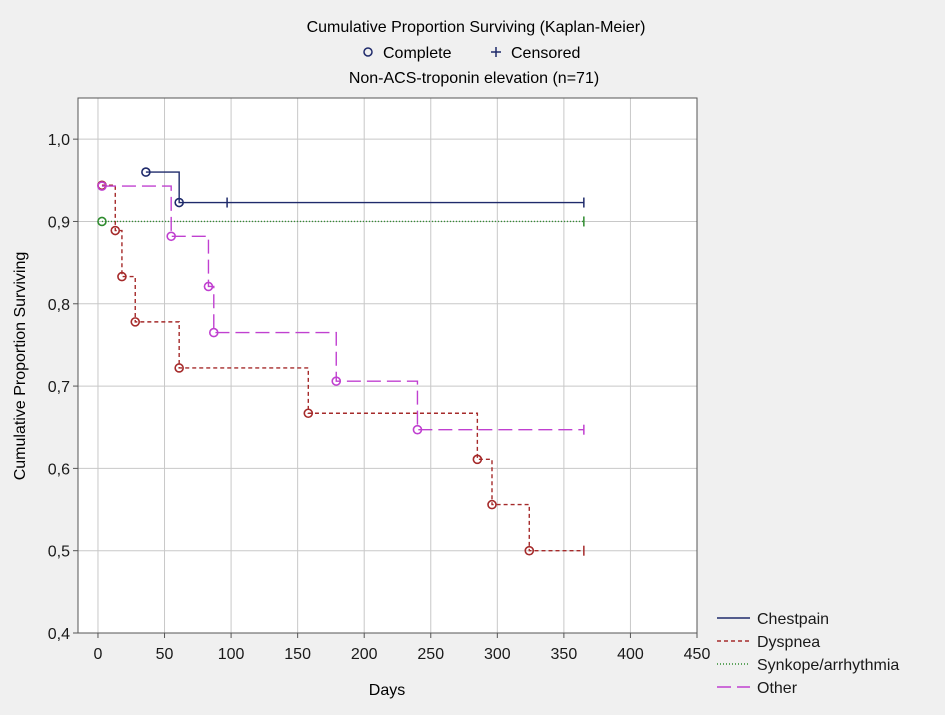 Image resolution: width=945 pixels, height=715 pixels. Describe the element at coordinates (387, 690) in the screenshot. I see `x-axis-label: Days` at that location.